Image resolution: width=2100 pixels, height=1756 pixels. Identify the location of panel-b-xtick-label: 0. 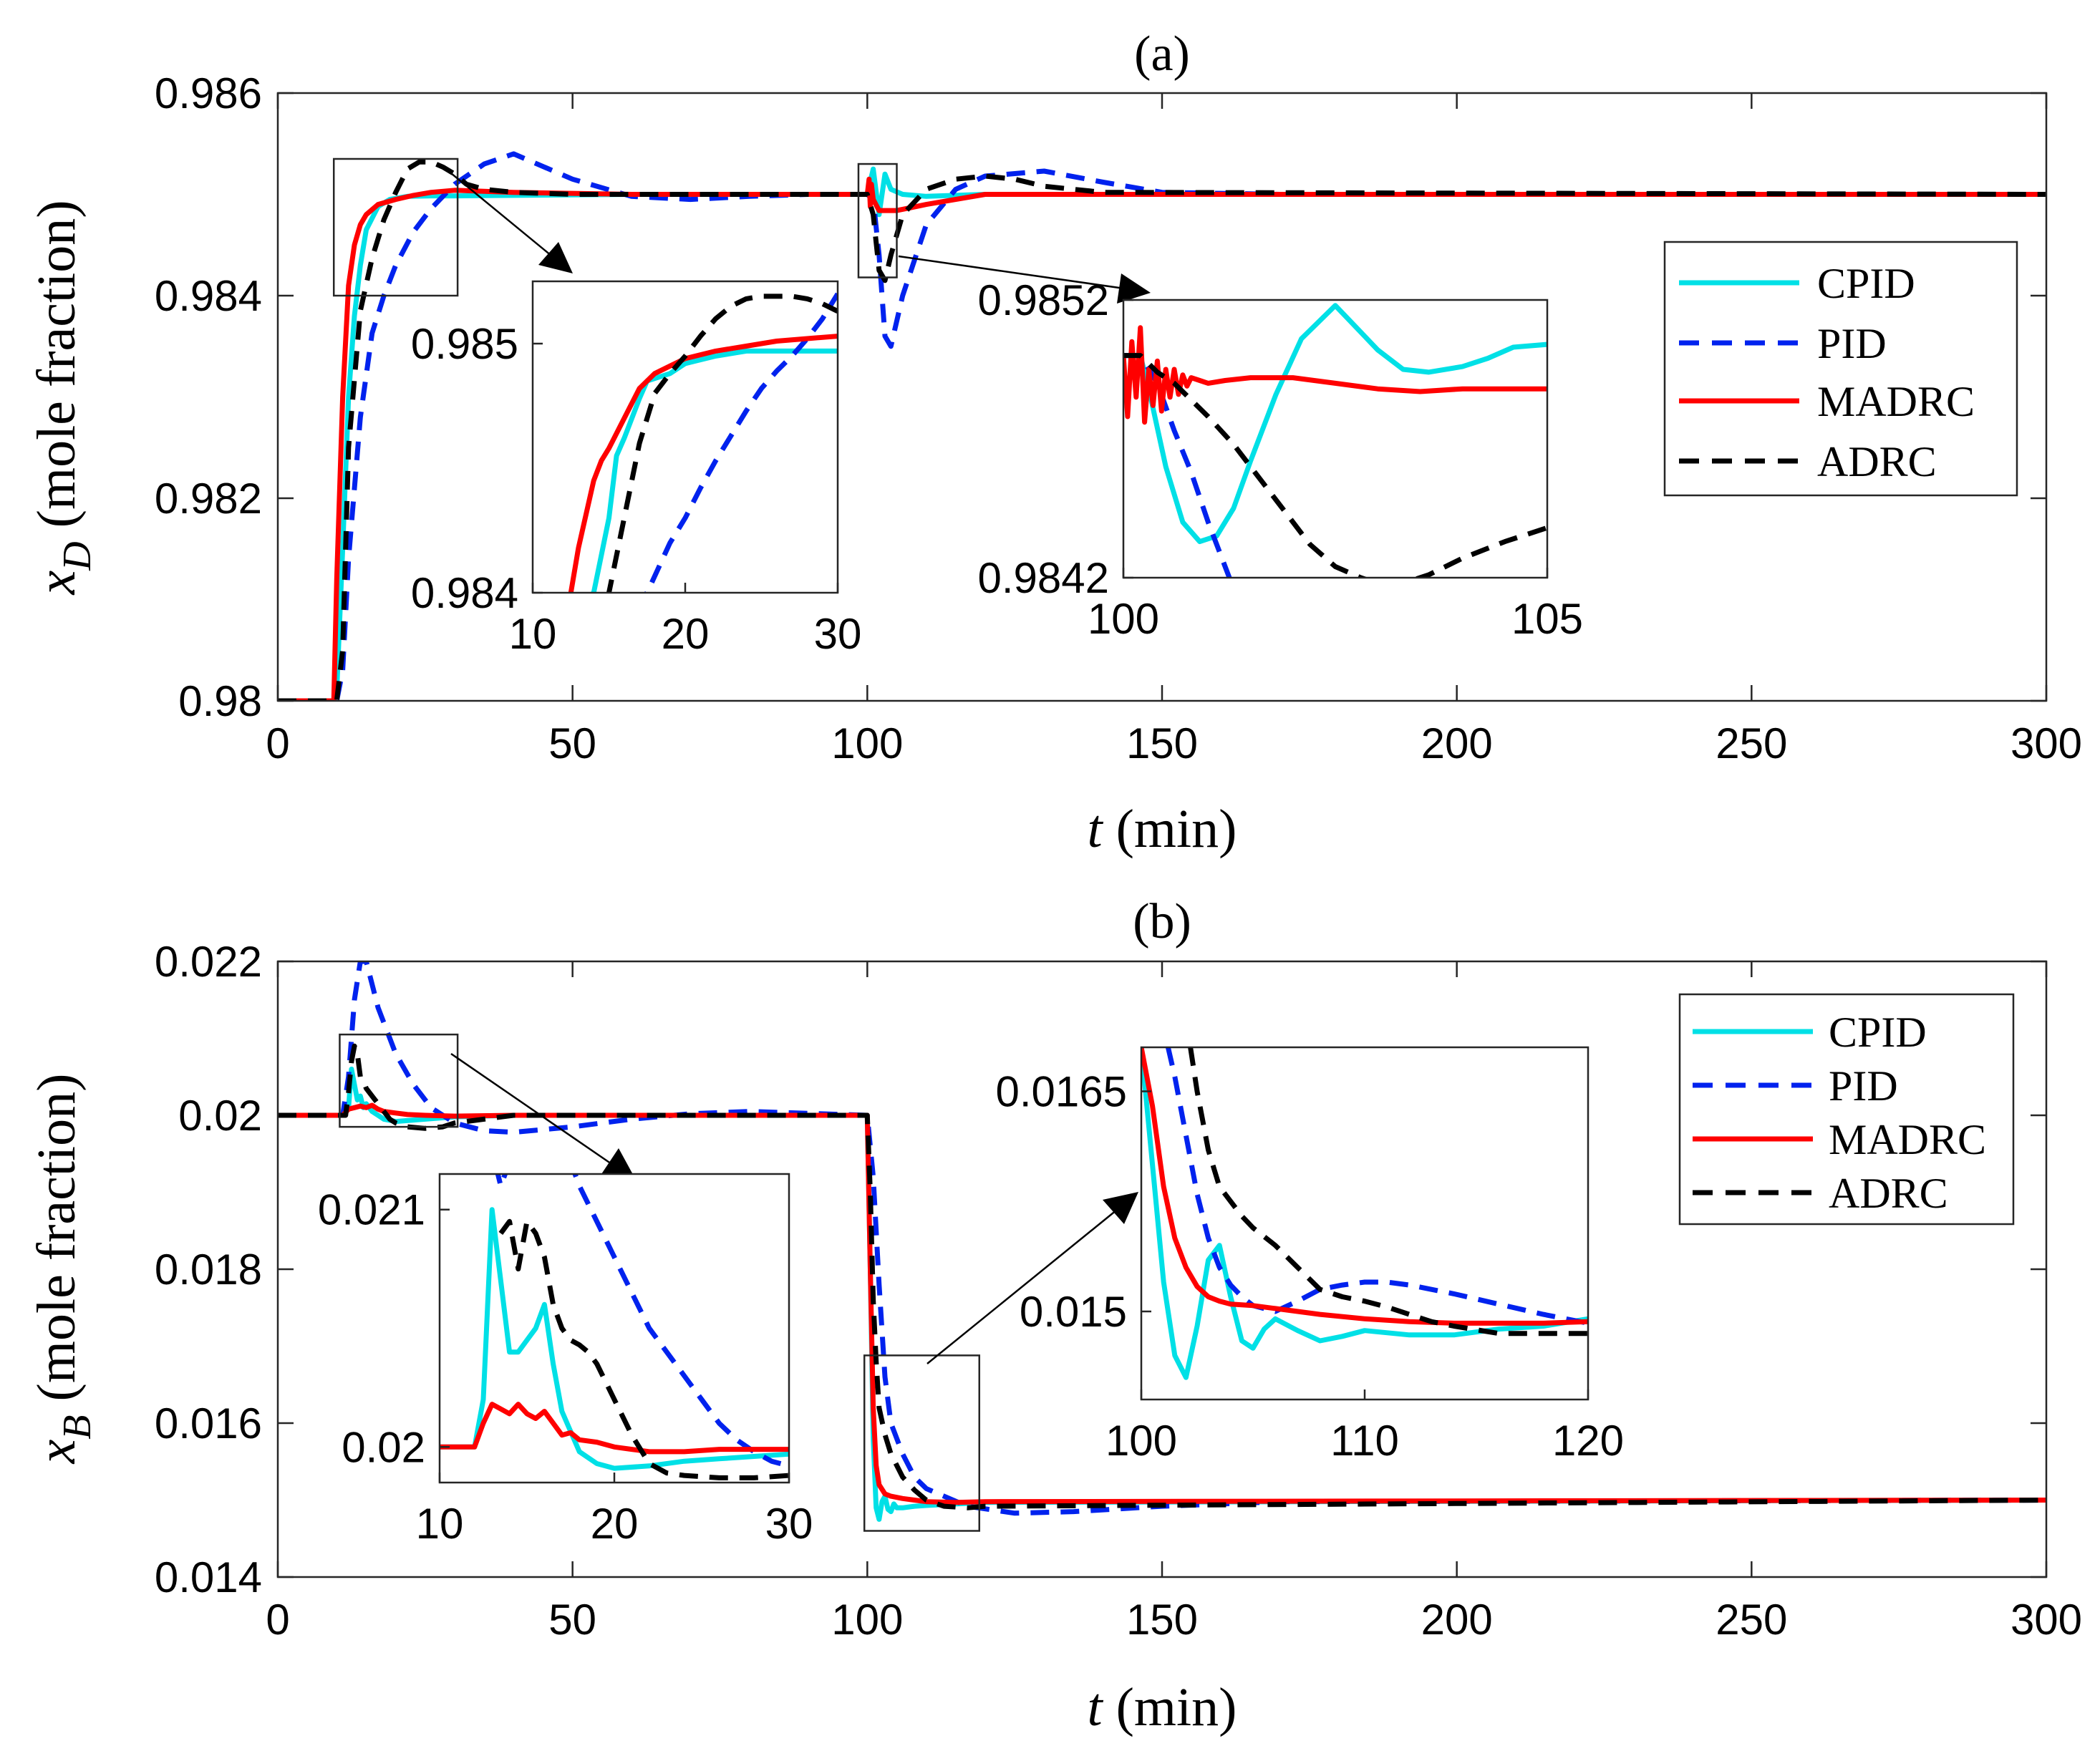
(277, 1620).